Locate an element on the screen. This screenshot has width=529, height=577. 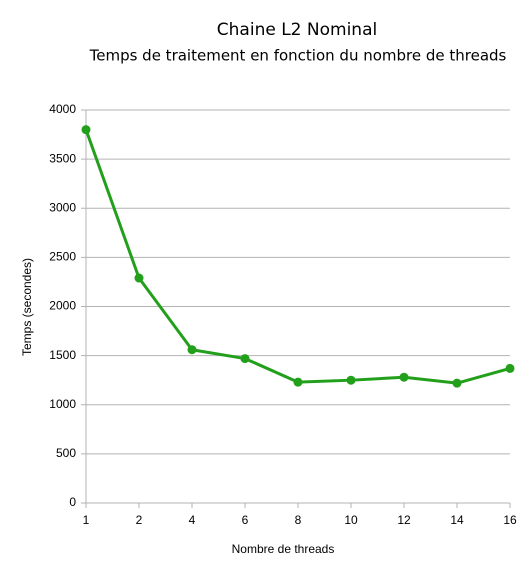
y-axis-label: Temps (secondes) is located at coordinates (27, 307).